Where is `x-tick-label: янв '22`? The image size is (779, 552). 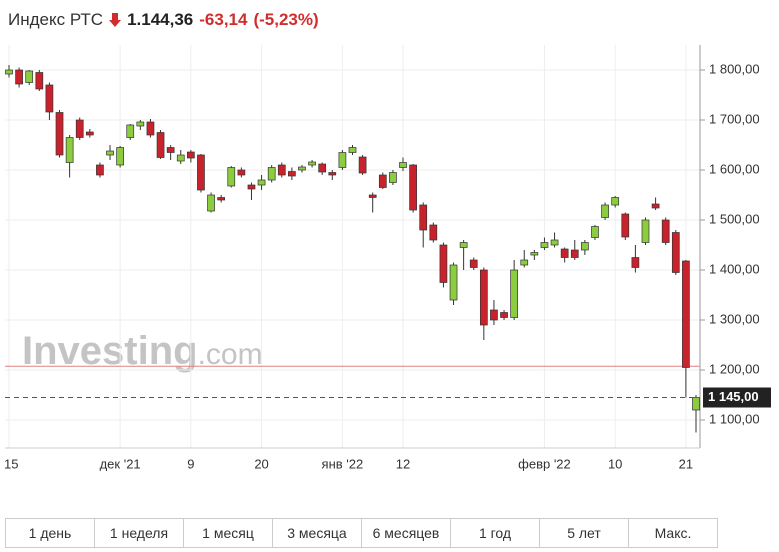 x-tick-label: янв '22 is located at coordinates (343, 463).